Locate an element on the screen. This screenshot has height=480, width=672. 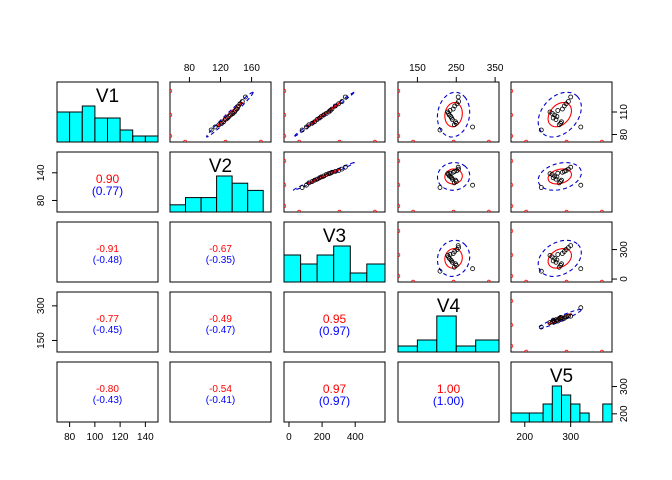
correlation-value: -0.80 is located at coordinates (107, 389).